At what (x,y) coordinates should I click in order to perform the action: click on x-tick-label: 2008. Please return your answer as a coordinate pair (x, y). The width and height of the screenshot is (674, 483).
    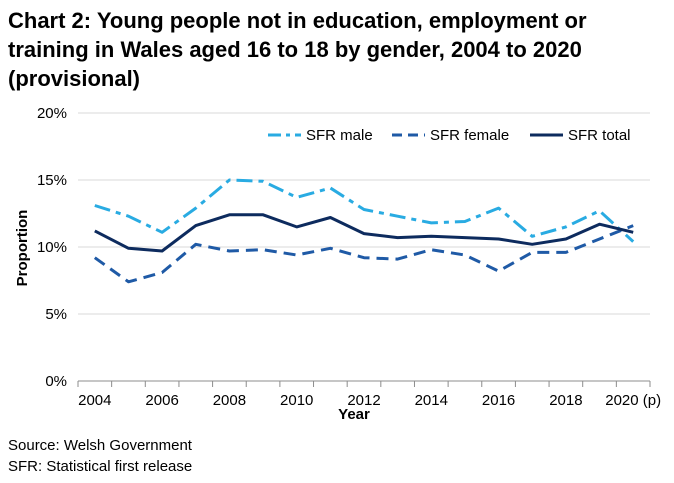
    Looking at the image, I should click on (229, 400).